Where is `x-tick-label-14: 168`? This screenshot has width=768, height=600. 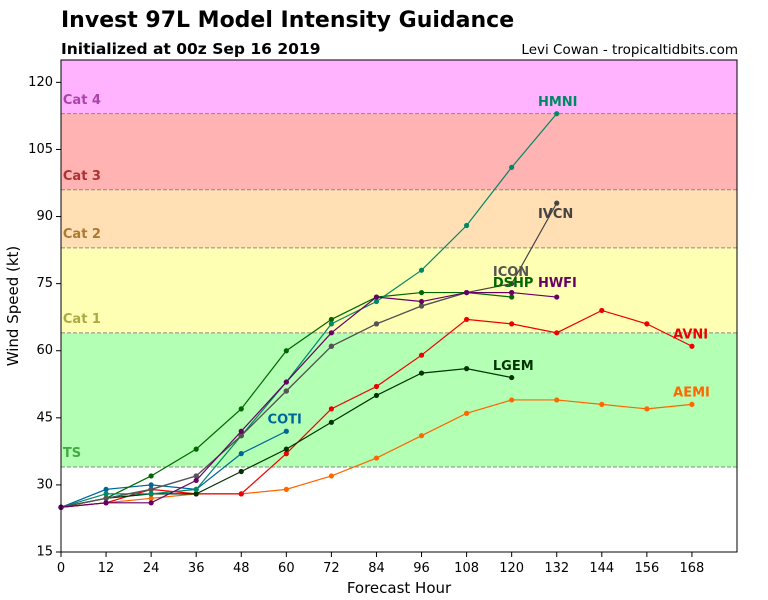 x-tick-label-14: 168 is located at coordinates (692, 568).